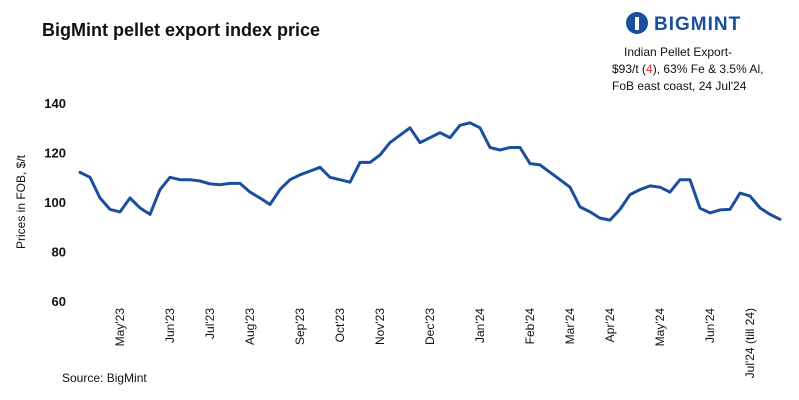 This screenshot has height=400, width=799. Describe the element at coordinates (678, 52) in the screenshot. I see `annotation: Indian Pellet Export-` at that location.